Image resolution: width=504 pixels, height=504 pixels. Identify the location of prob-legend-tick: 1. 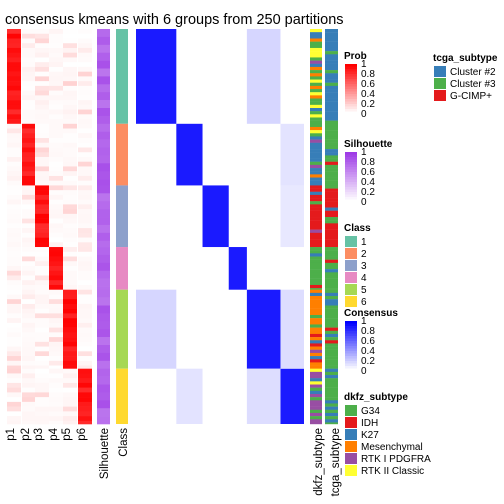
(364, 64).